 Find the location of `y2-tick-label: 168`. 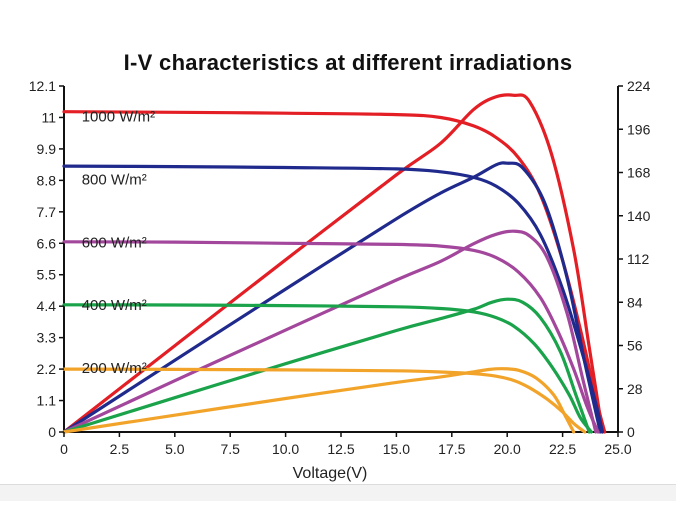

y2-tick-label: 168 is located at coordinates (639, 173).